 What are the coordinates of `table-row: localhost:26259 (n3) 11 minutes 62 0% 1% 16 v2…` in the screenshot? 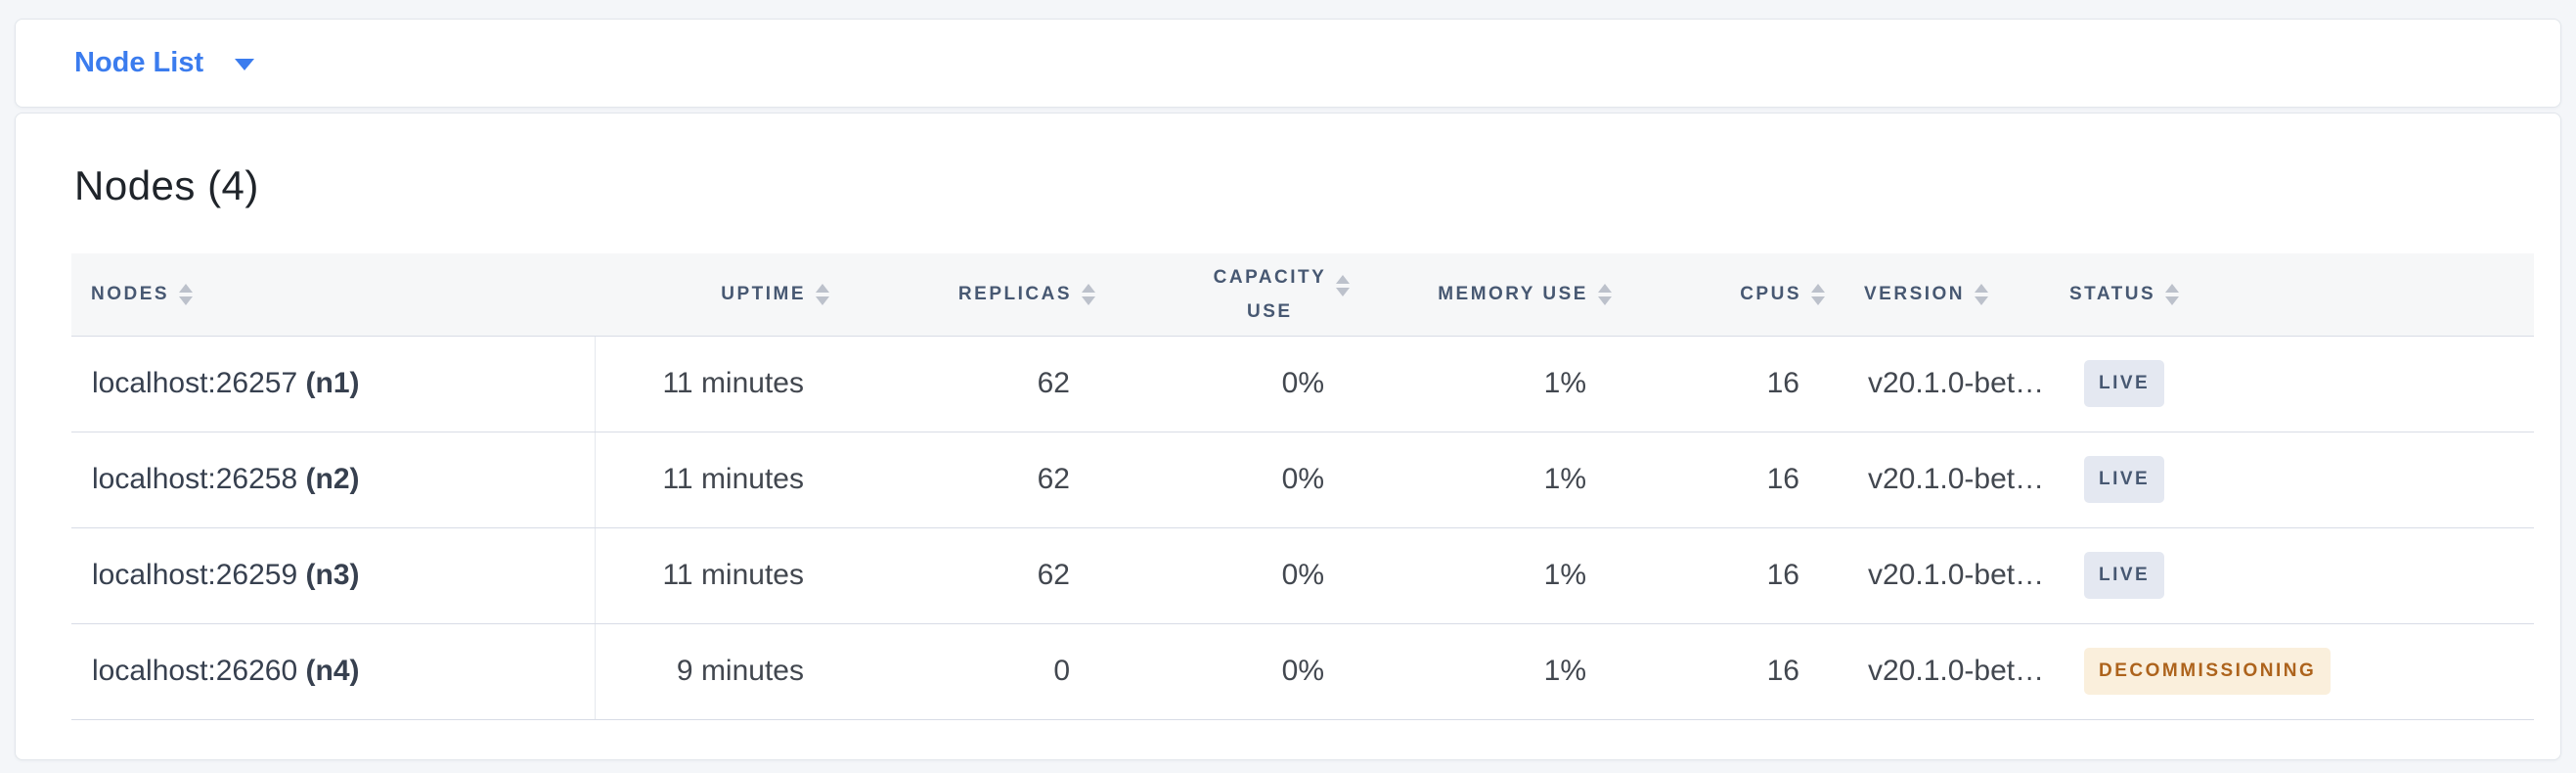 It's located at (1303, 575).